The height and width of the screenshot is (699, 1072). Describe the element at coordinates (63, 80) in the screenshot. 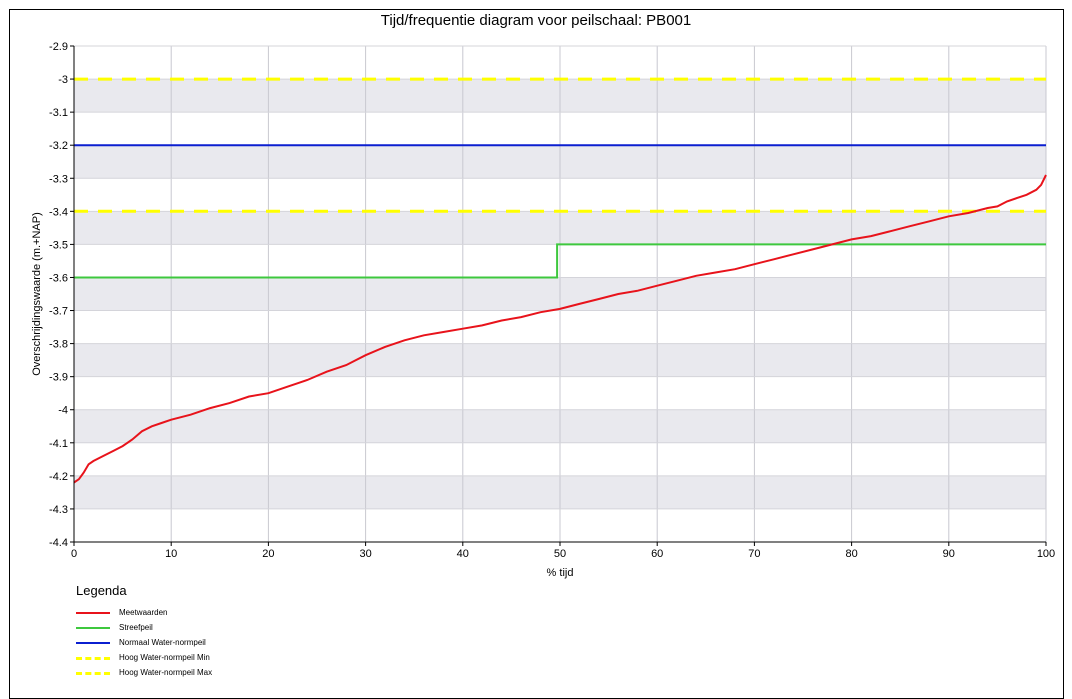

I see `y-tick-label: -3` at that location.